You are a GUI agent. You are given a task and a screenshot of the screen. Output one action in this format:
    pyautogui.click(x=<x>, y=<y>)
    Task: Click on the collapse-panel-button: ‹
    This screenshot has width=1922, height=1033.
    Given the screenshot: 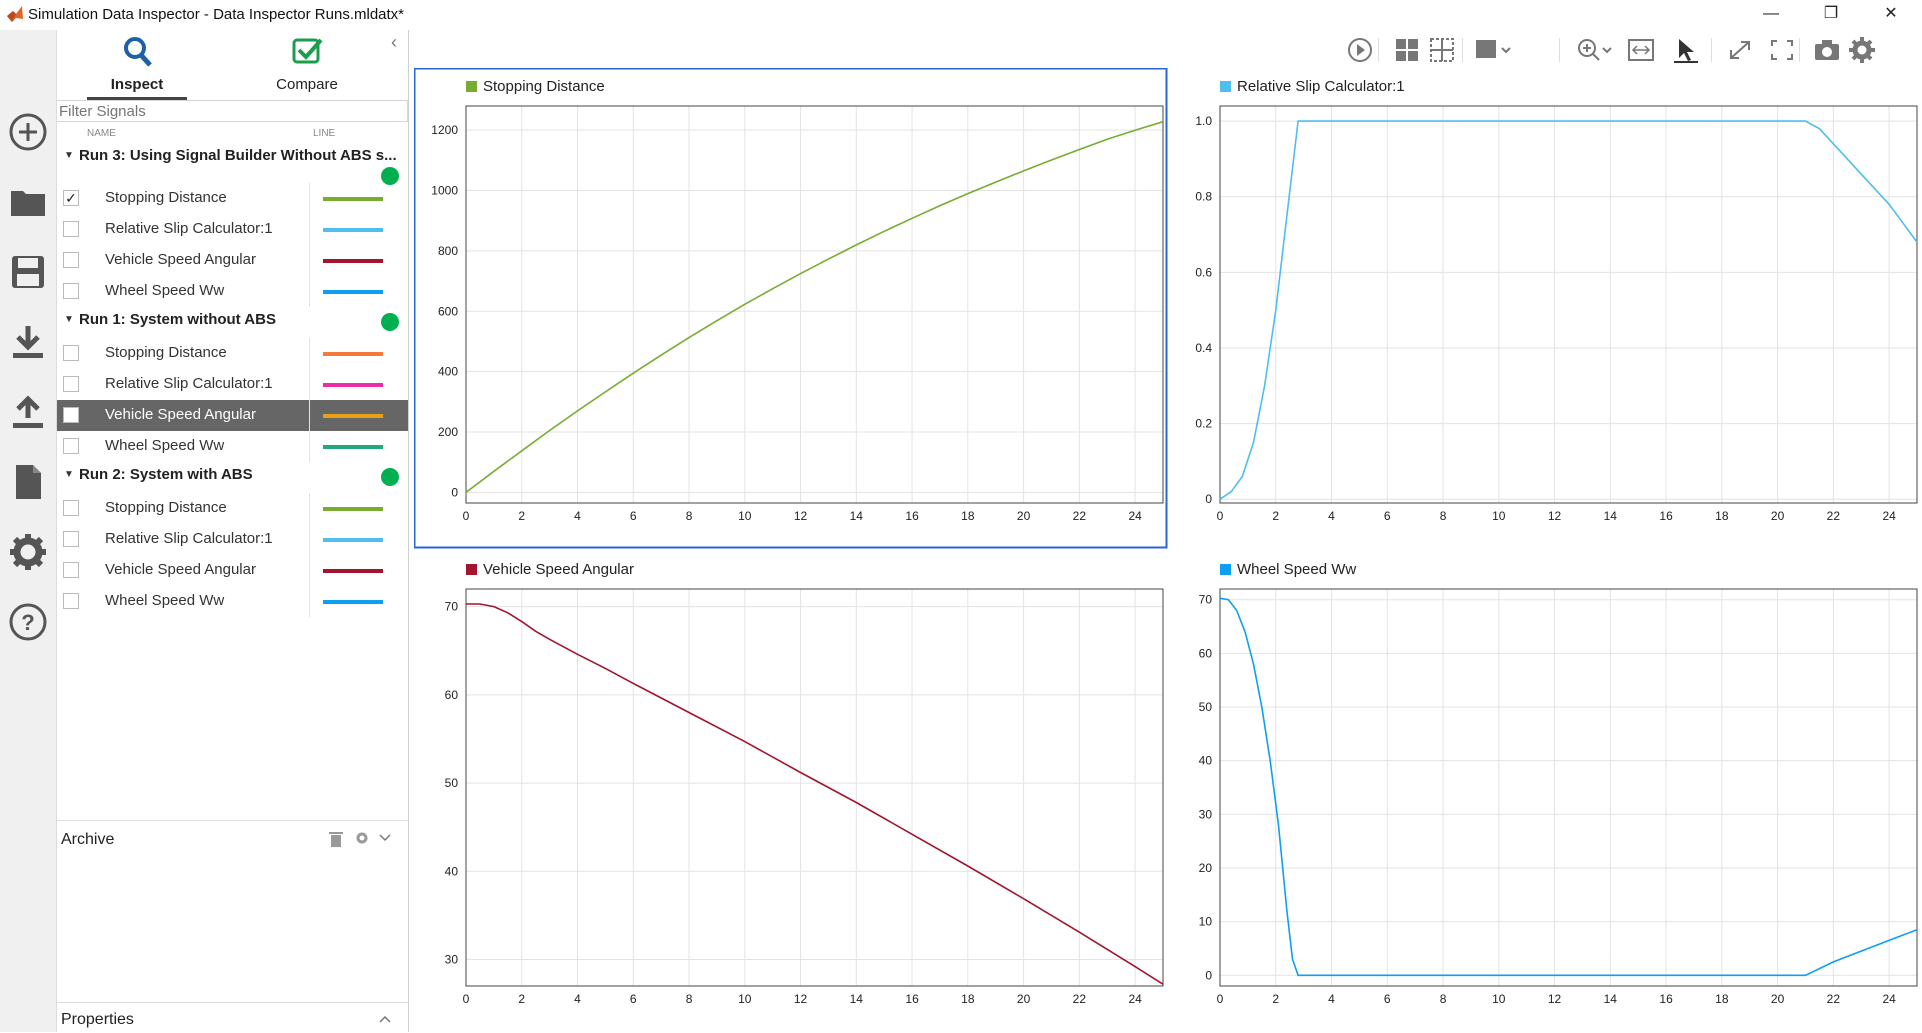 What is the action you would take?
    pyautogui.click(x=394, y=42)
    